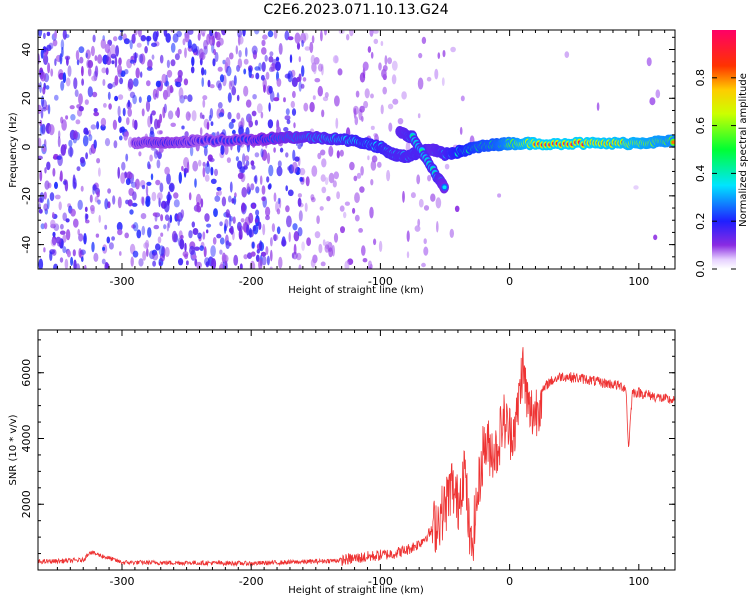 Image resolution: width=750 pixels, height=600 pixels. I want to click on colorbar-ticks: 0.0 0.2 0.4 0.6 0.8, so click(715, 173).